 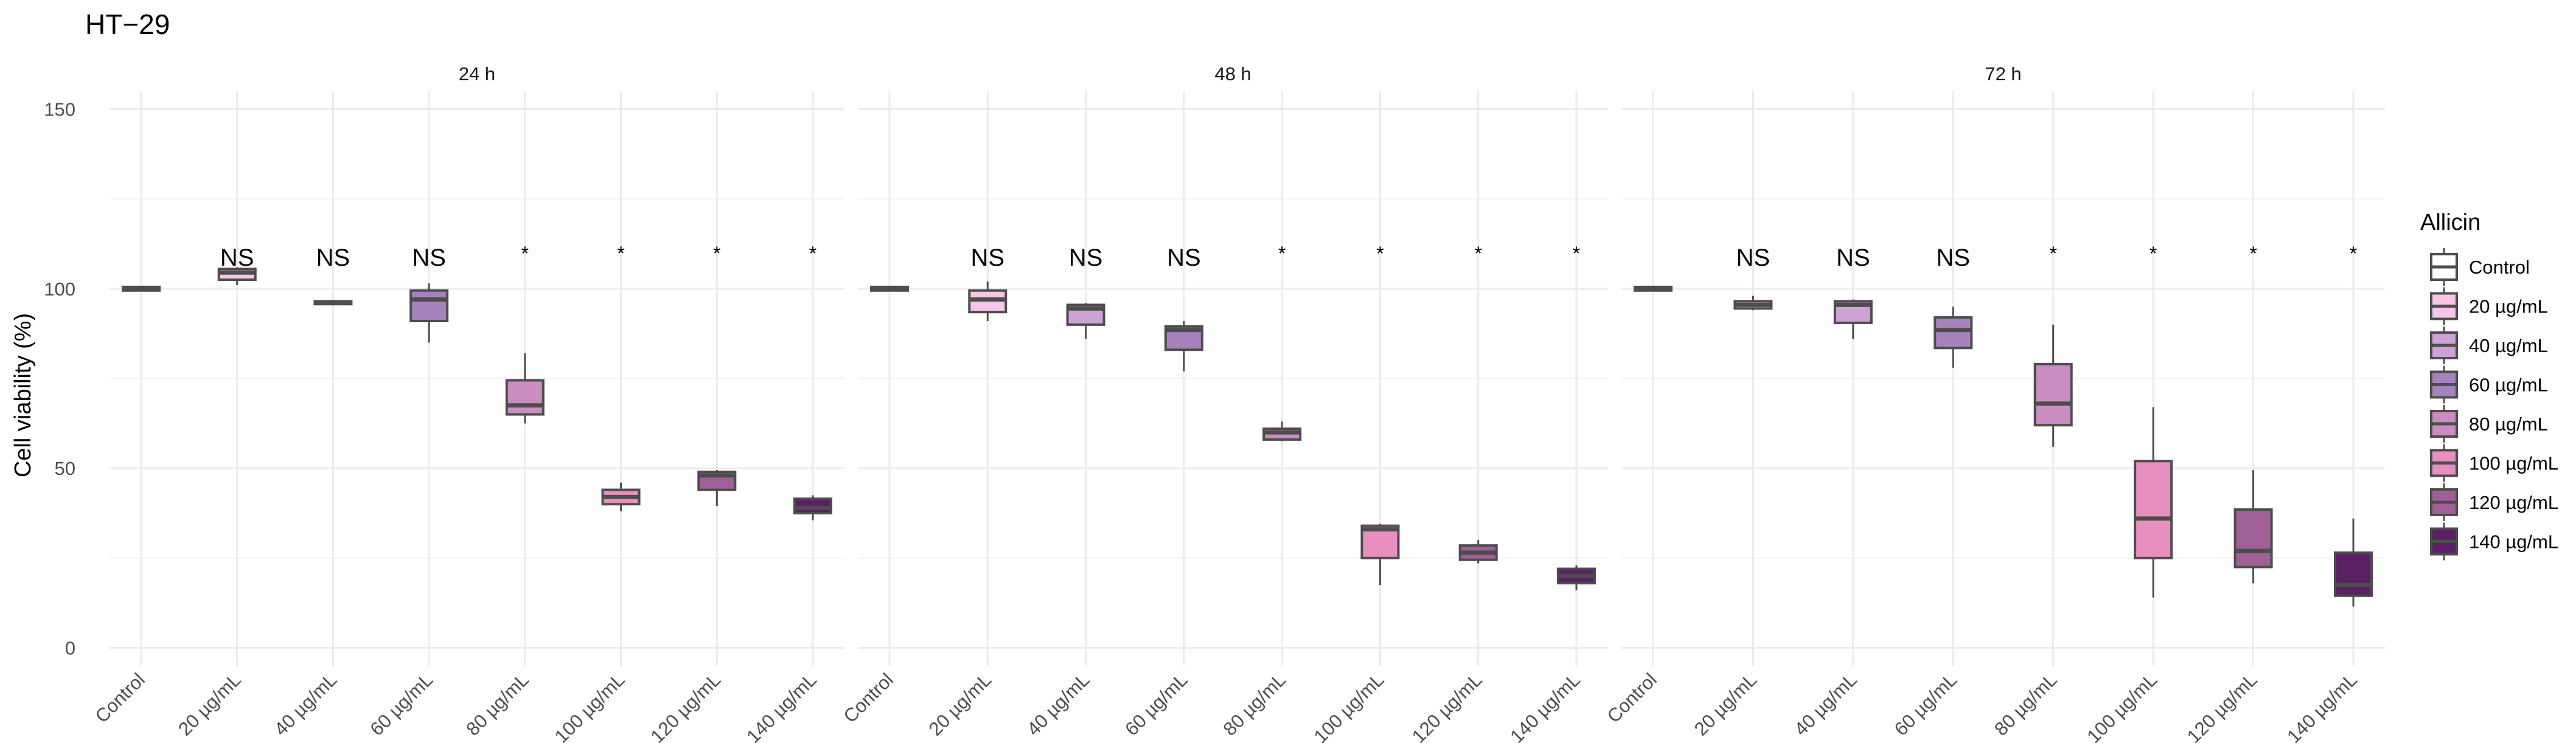 I want to click on chart-title: HT−29, so click(x=127, y=25).